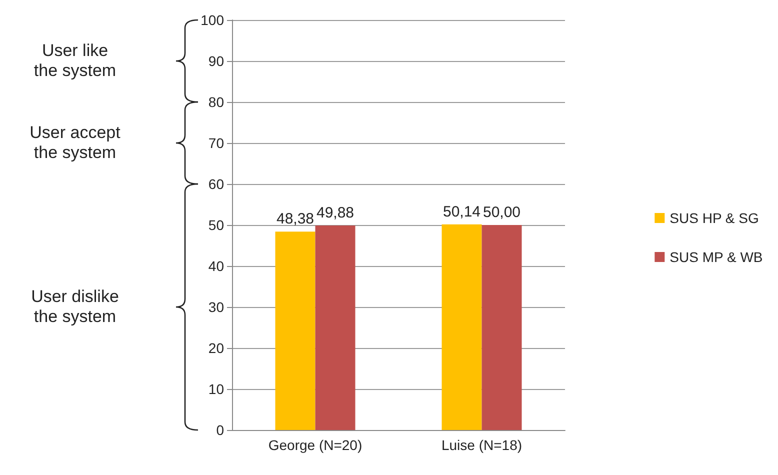 Image resolution: width=778 pixels, height=475 pixels. What do you see at coordinates (75, 307) in the screenshot?
I see `text: User dislike the system` at bounding box center [75, 307].